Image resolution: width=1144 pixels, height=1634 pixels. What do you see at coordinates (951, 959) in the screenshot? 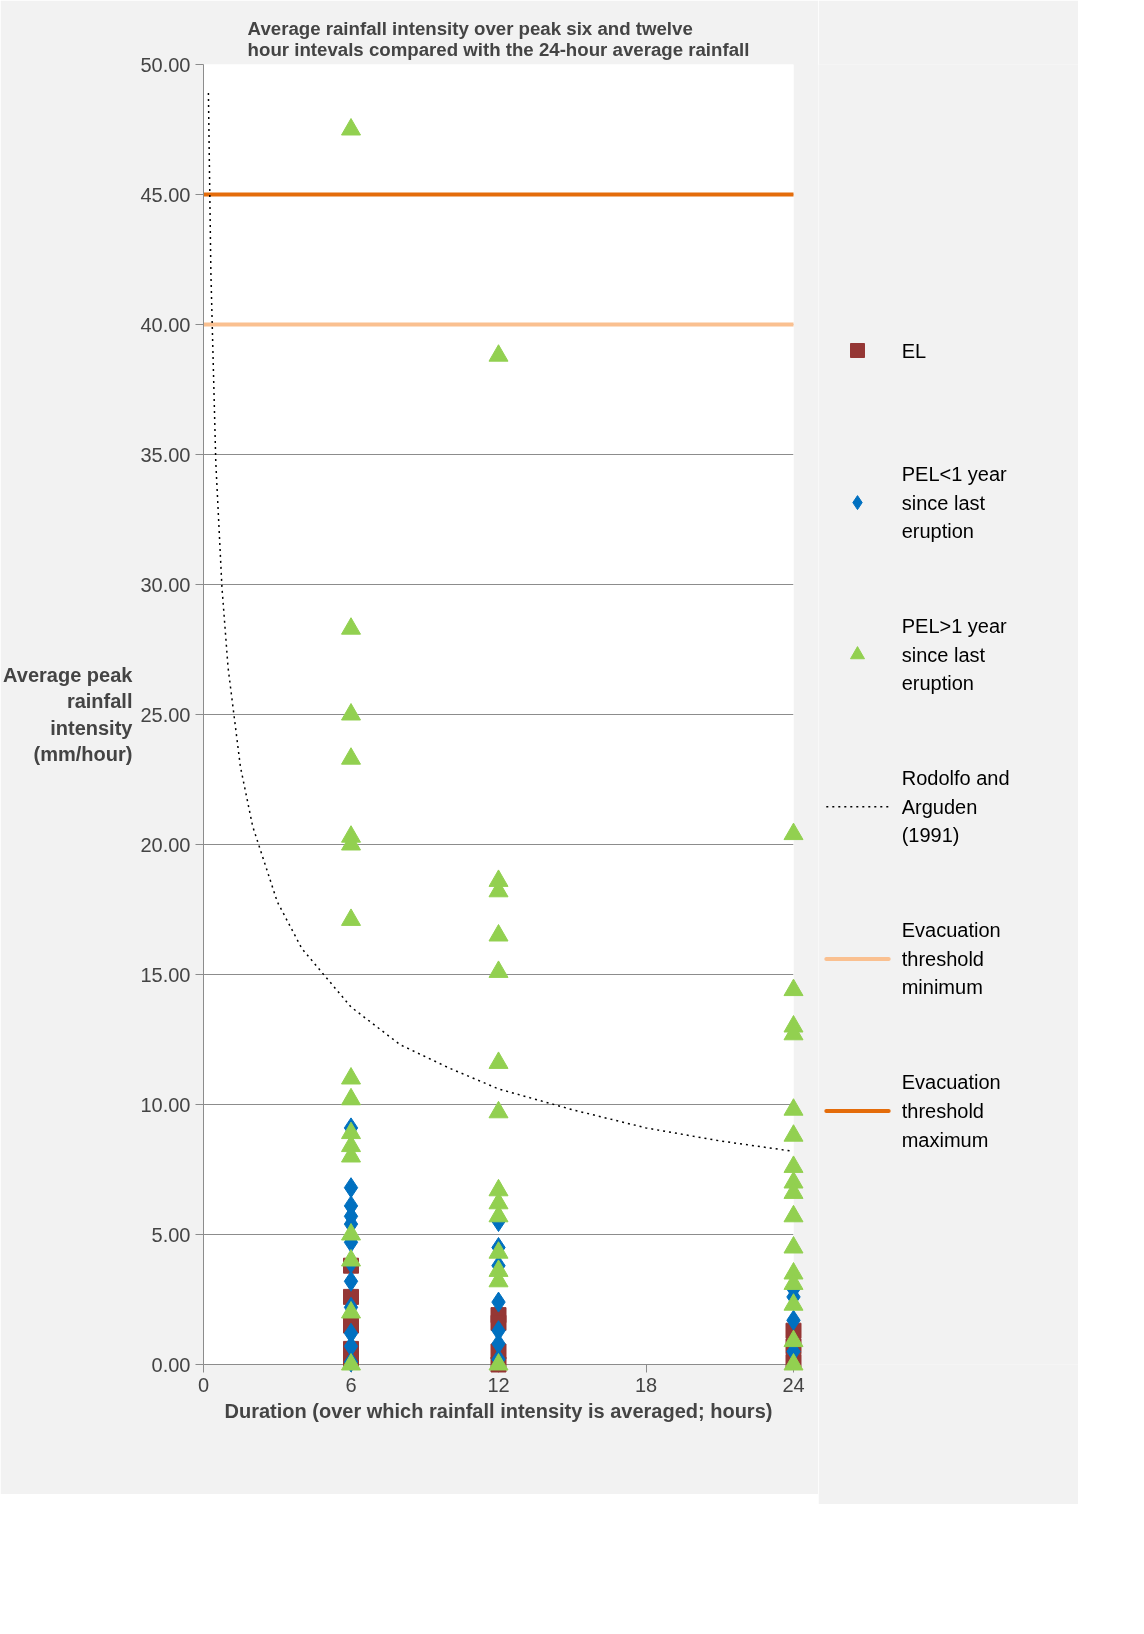
I see `legend-label: Evacuation threshold minimum` at bounding box center [951, 959].